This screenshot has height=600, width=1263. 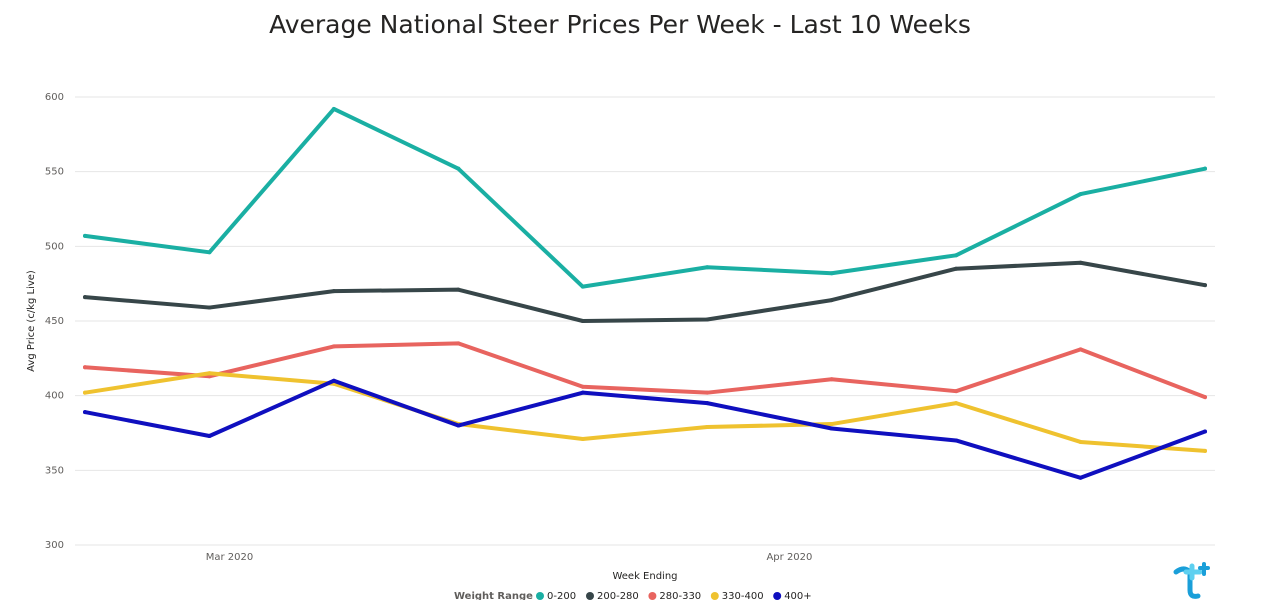 I want to click on y-tick-label: 350, so click(x=54, y=470).